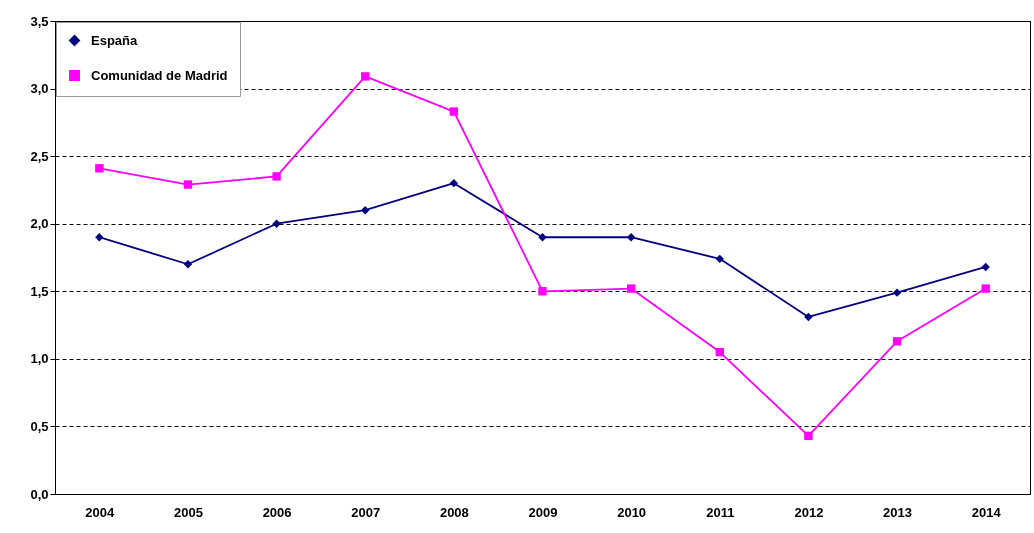  Describe the element at coordinates (898, 512) in the screenshot. I see `x-tick-label: 2013` at that location.